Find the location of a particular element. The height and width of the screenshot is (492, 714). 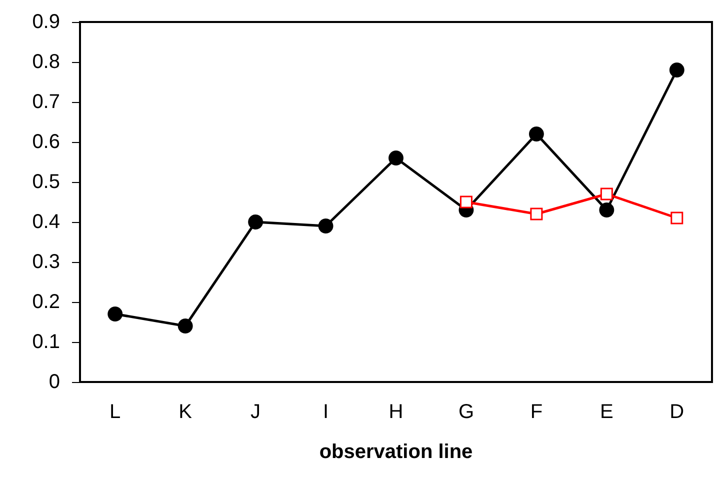

x-tick-label: J is located at coordinates (255, 412).